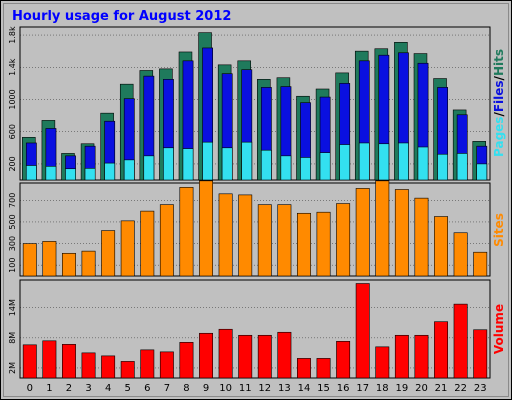  I want to click on x-tick-label: 6, so click(147, 388).